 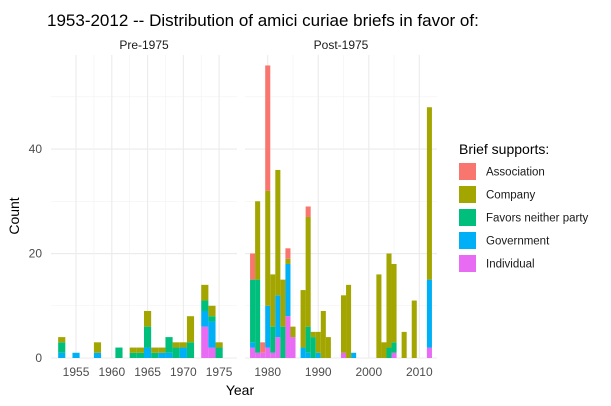 What do you see at coordinates (354, 355) in the screenshot?
I see `bar-1997` at bounding box center [354, 355].